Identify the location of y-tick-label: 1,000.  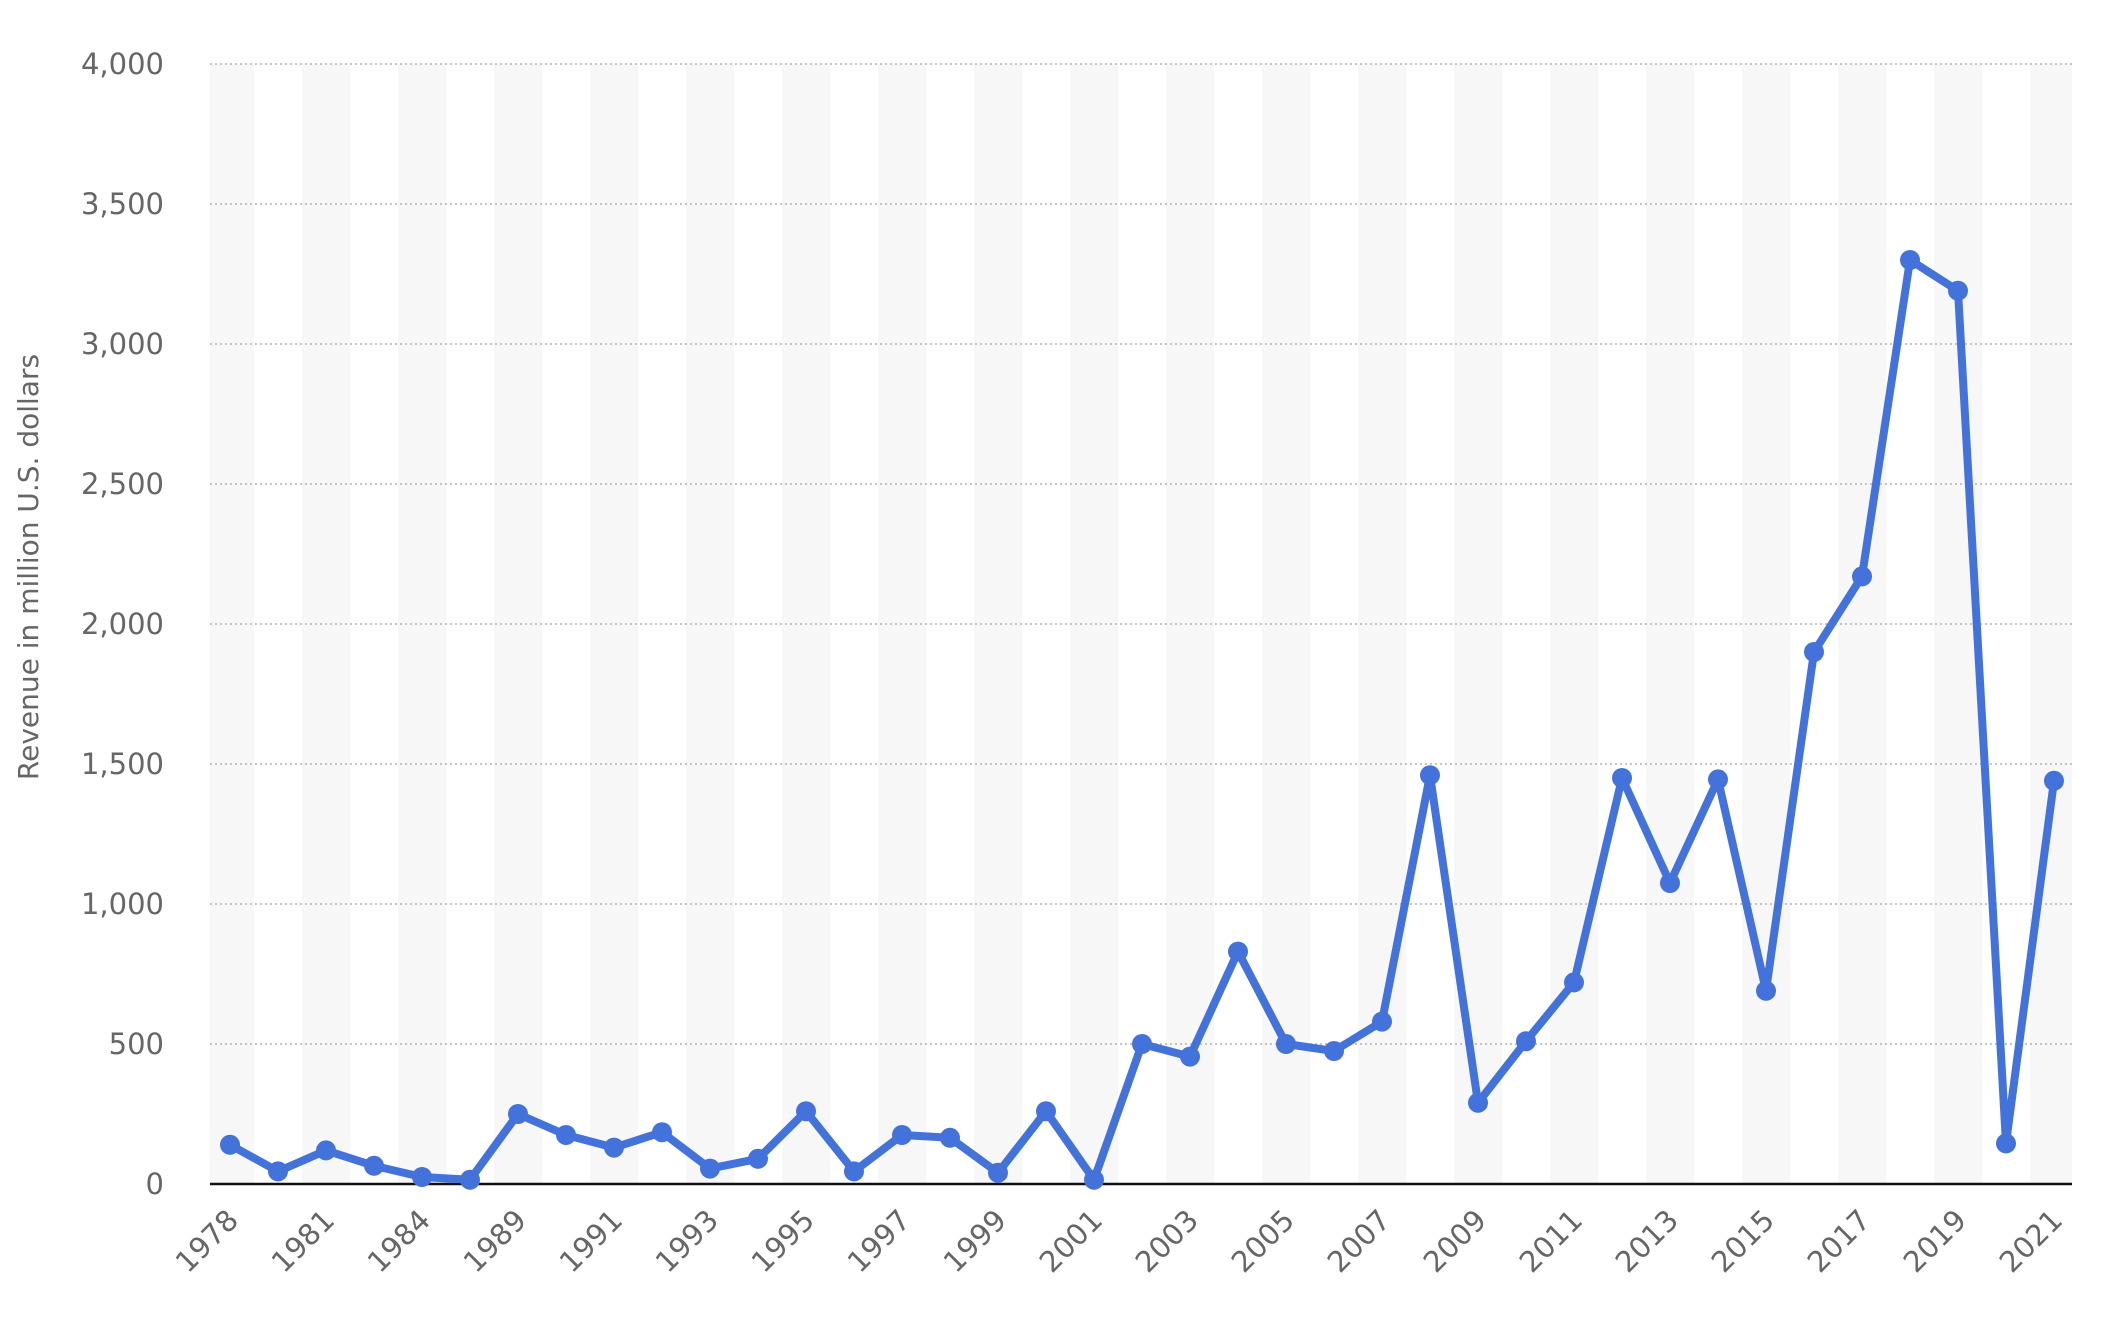
(122, 904).